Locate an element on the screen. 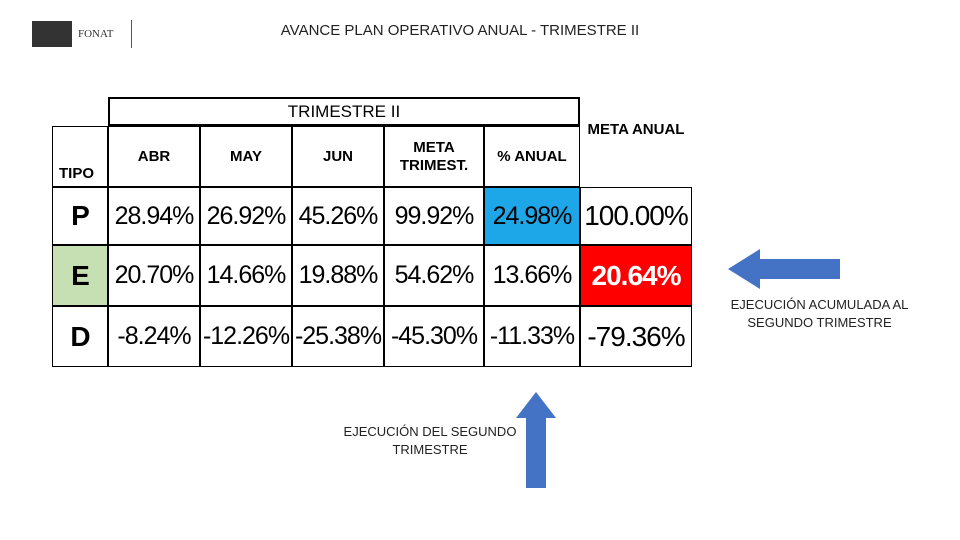 The width and height of the screenshot is (960, 540). value-cell: 24.98% is located at coordinates (532, 216).